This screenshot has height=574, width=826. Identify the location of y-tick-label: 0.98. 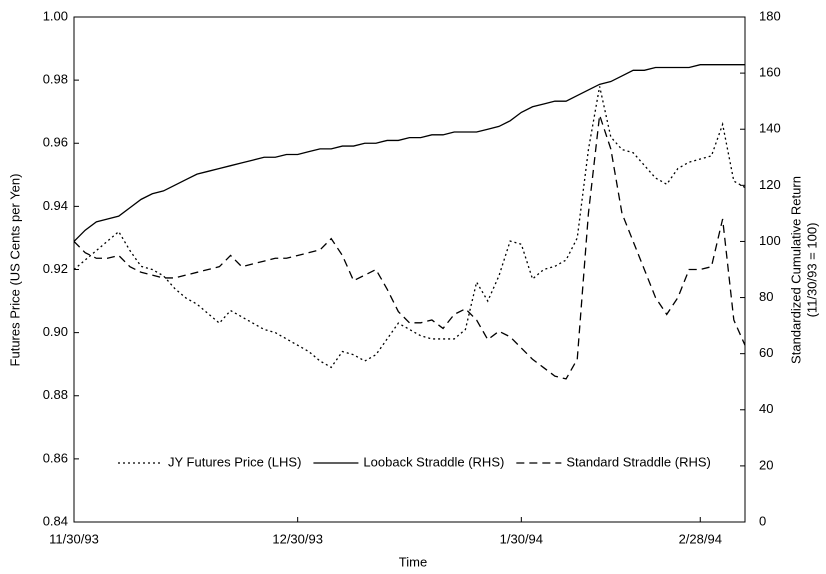
(55, 79).